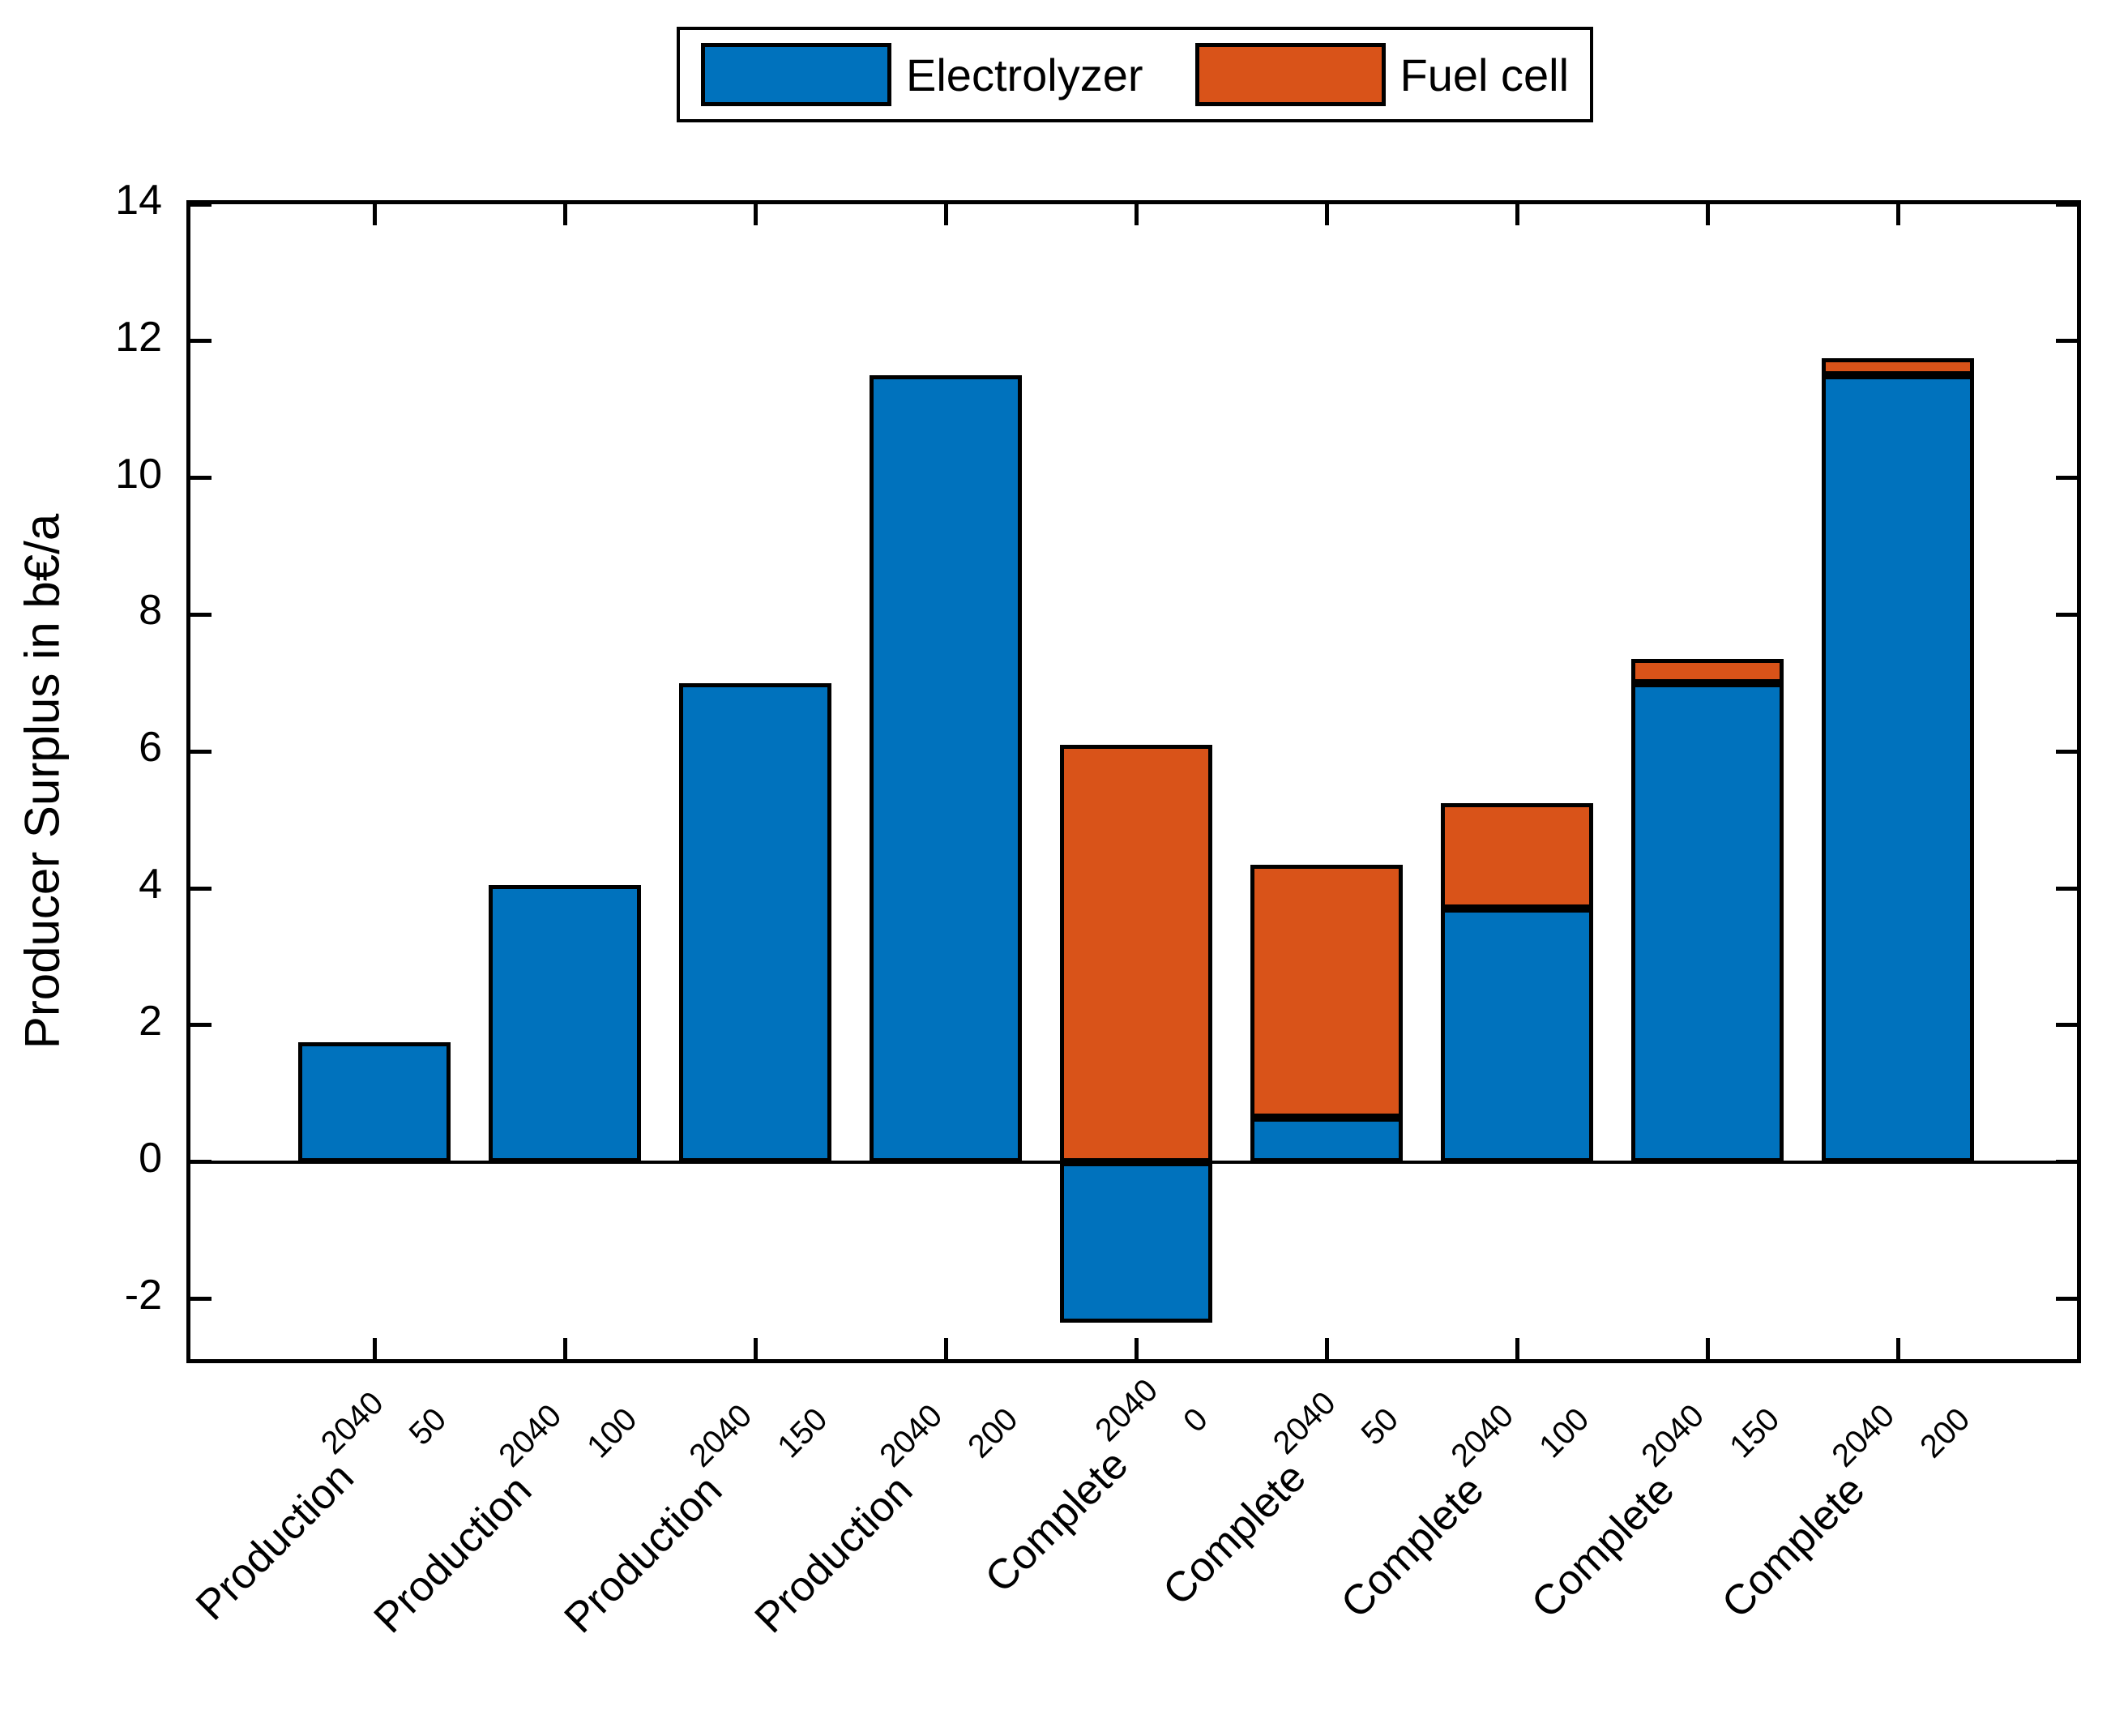 This screenshot has width=2111, height=1736. I want to click on y-tick-label: -2, so click(143, 1295).